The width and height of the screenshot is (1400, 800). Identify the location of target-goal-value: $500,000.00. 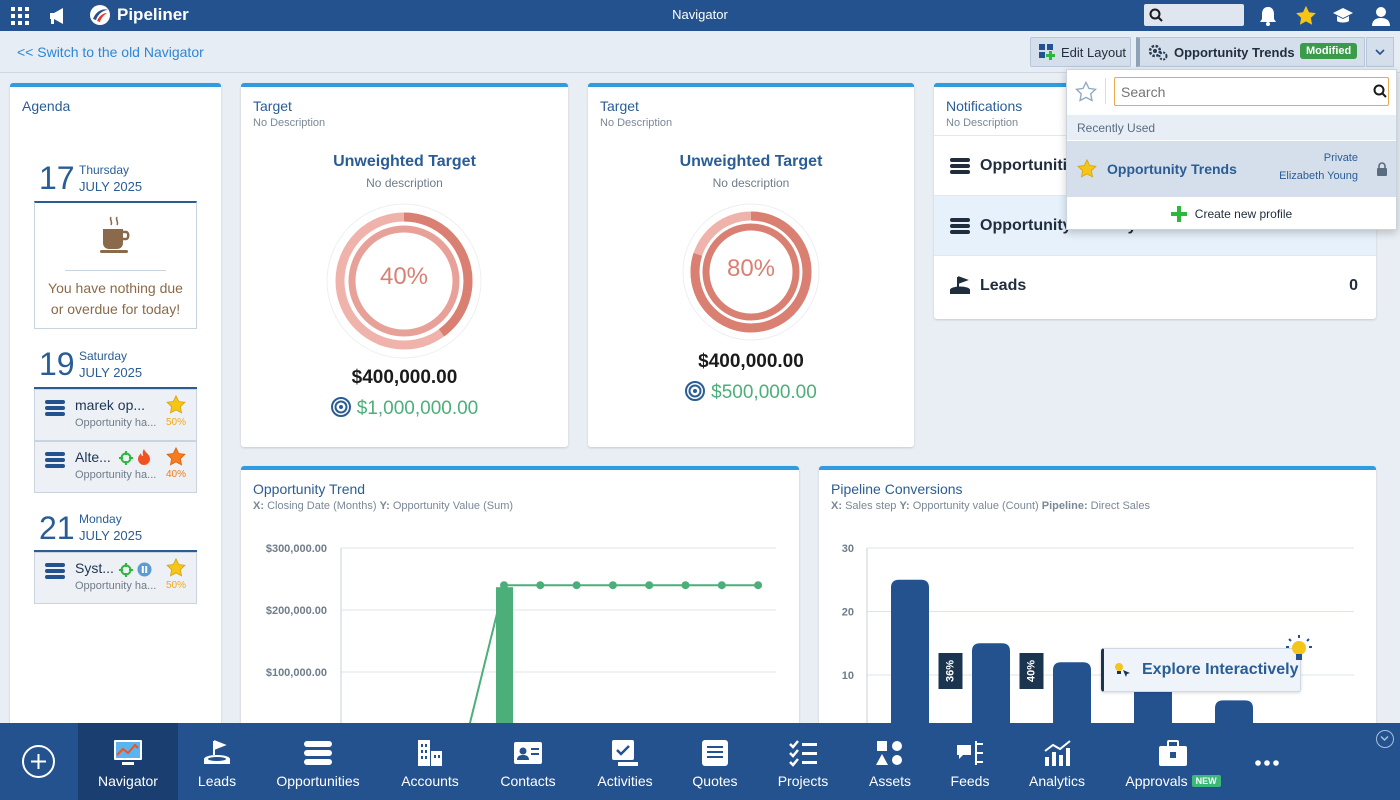
(764, 392).